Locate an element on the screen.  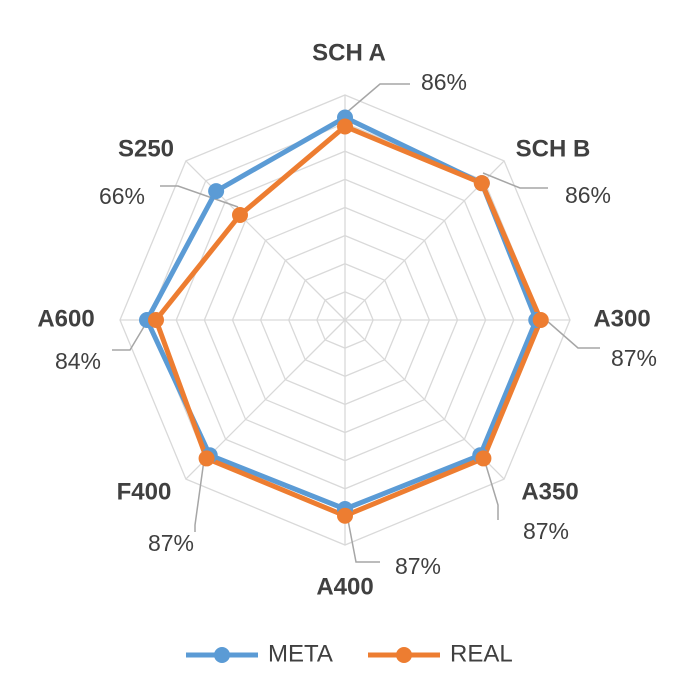
data-label-s250: 66% is located at coordinates (122, 196).